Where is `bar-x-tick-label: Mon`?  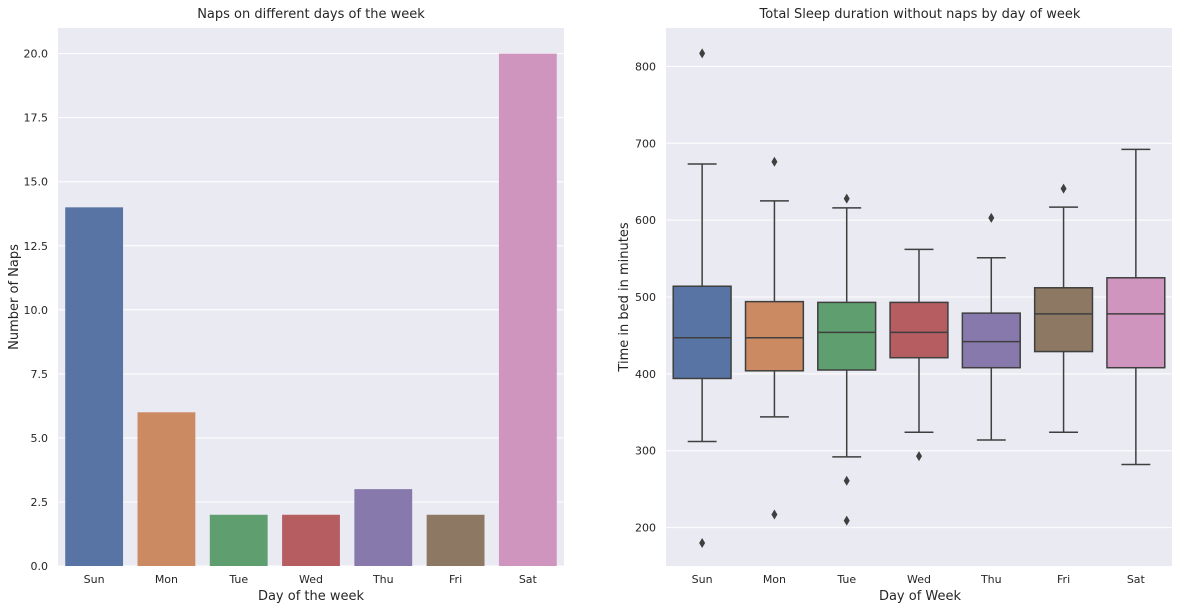 bar-x-tick-label: Mon is located at coordinates (166, 579).